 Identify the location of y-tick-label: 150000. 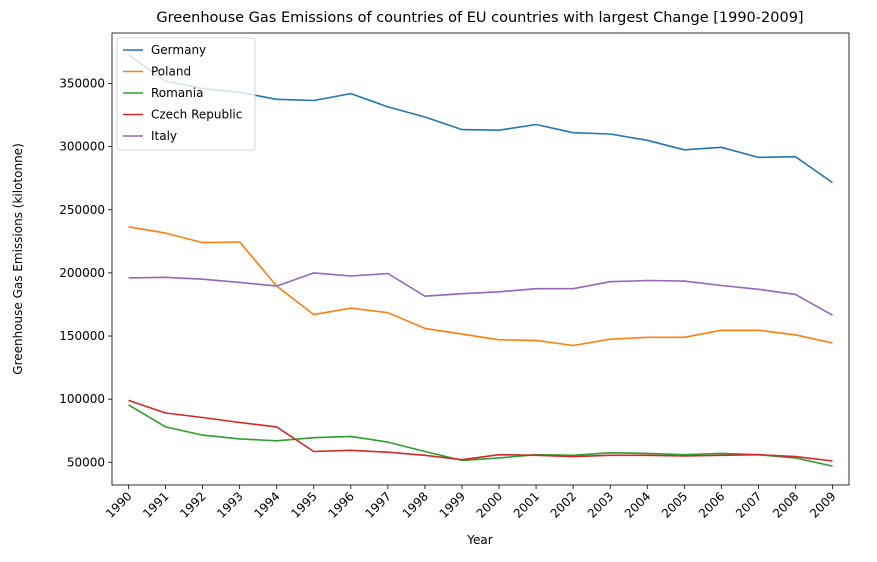
(82, 336).